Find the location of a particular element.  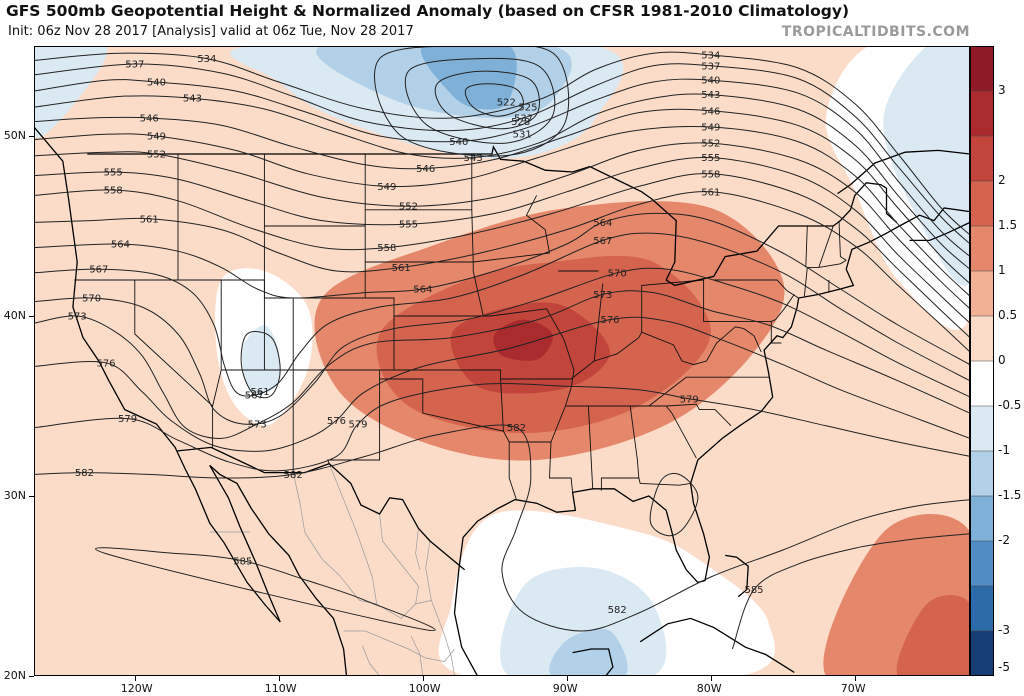

lat-tick-label: 30N is located at coordinates (14, 495).